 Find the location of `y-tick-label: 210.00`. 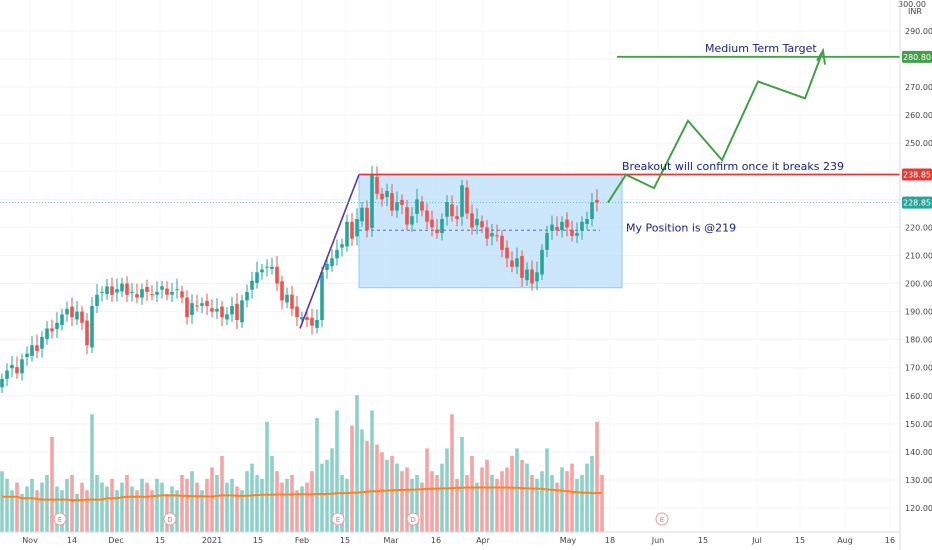

y-tick-label: 210.00 is located at coordinates (918, 255).